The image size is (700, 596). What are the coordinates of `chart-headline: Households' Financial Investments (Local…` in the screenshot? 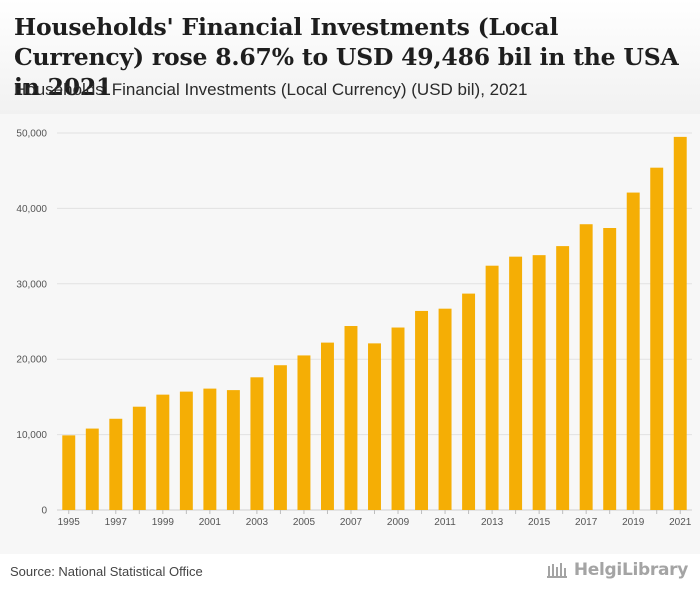 It's located at (346, 57).